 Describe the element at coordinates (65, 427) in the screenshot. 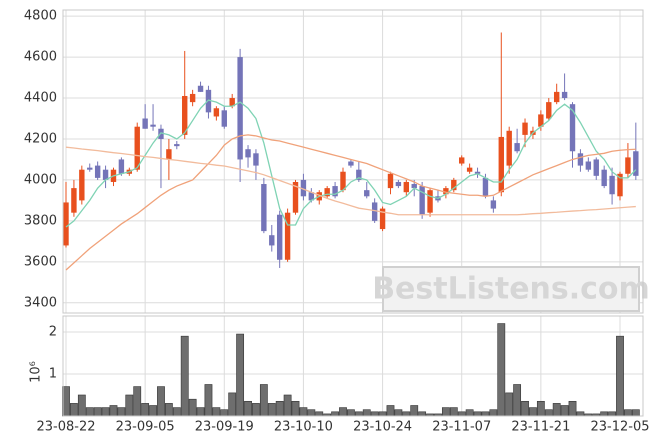

I see `x-tick-label: 23-08-22` at that location.